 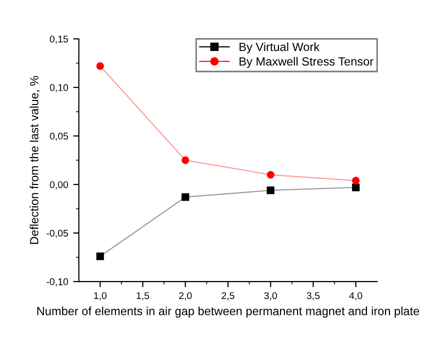 What do you see at coordinates (270, 296) in the screenshot?
I see `x-tick-label: 3,0` at bounding box center [270, 296].